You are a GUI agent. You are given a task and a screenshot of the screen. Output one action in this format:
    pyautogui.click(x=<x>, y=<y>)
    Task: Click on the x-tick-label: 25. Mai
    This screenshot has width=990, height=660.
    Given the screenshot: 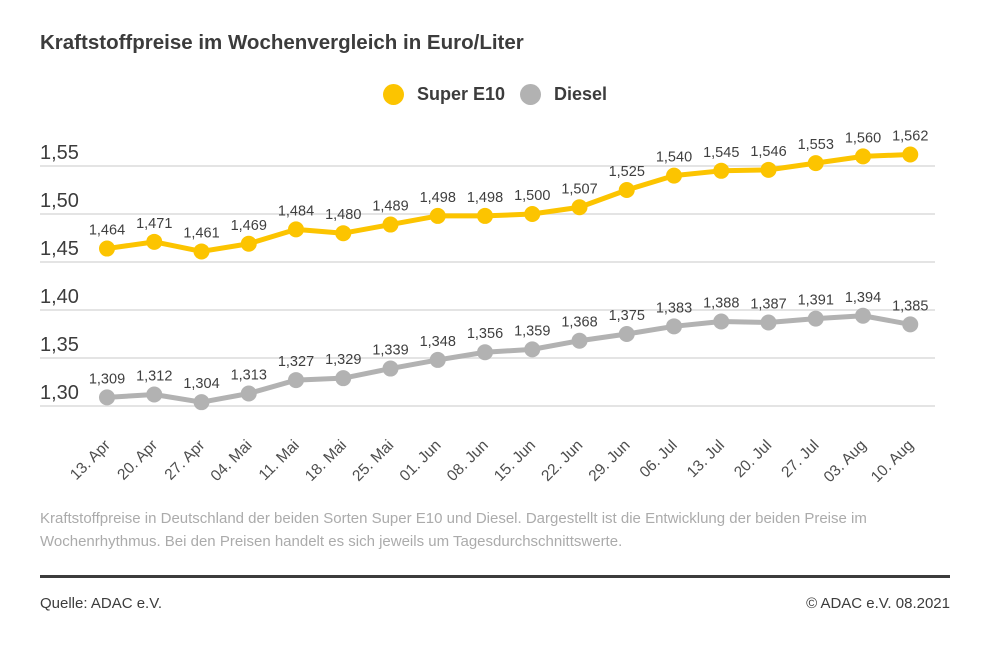 What is the action you would take?
    pyautogui.click(x=373, y=461)
    